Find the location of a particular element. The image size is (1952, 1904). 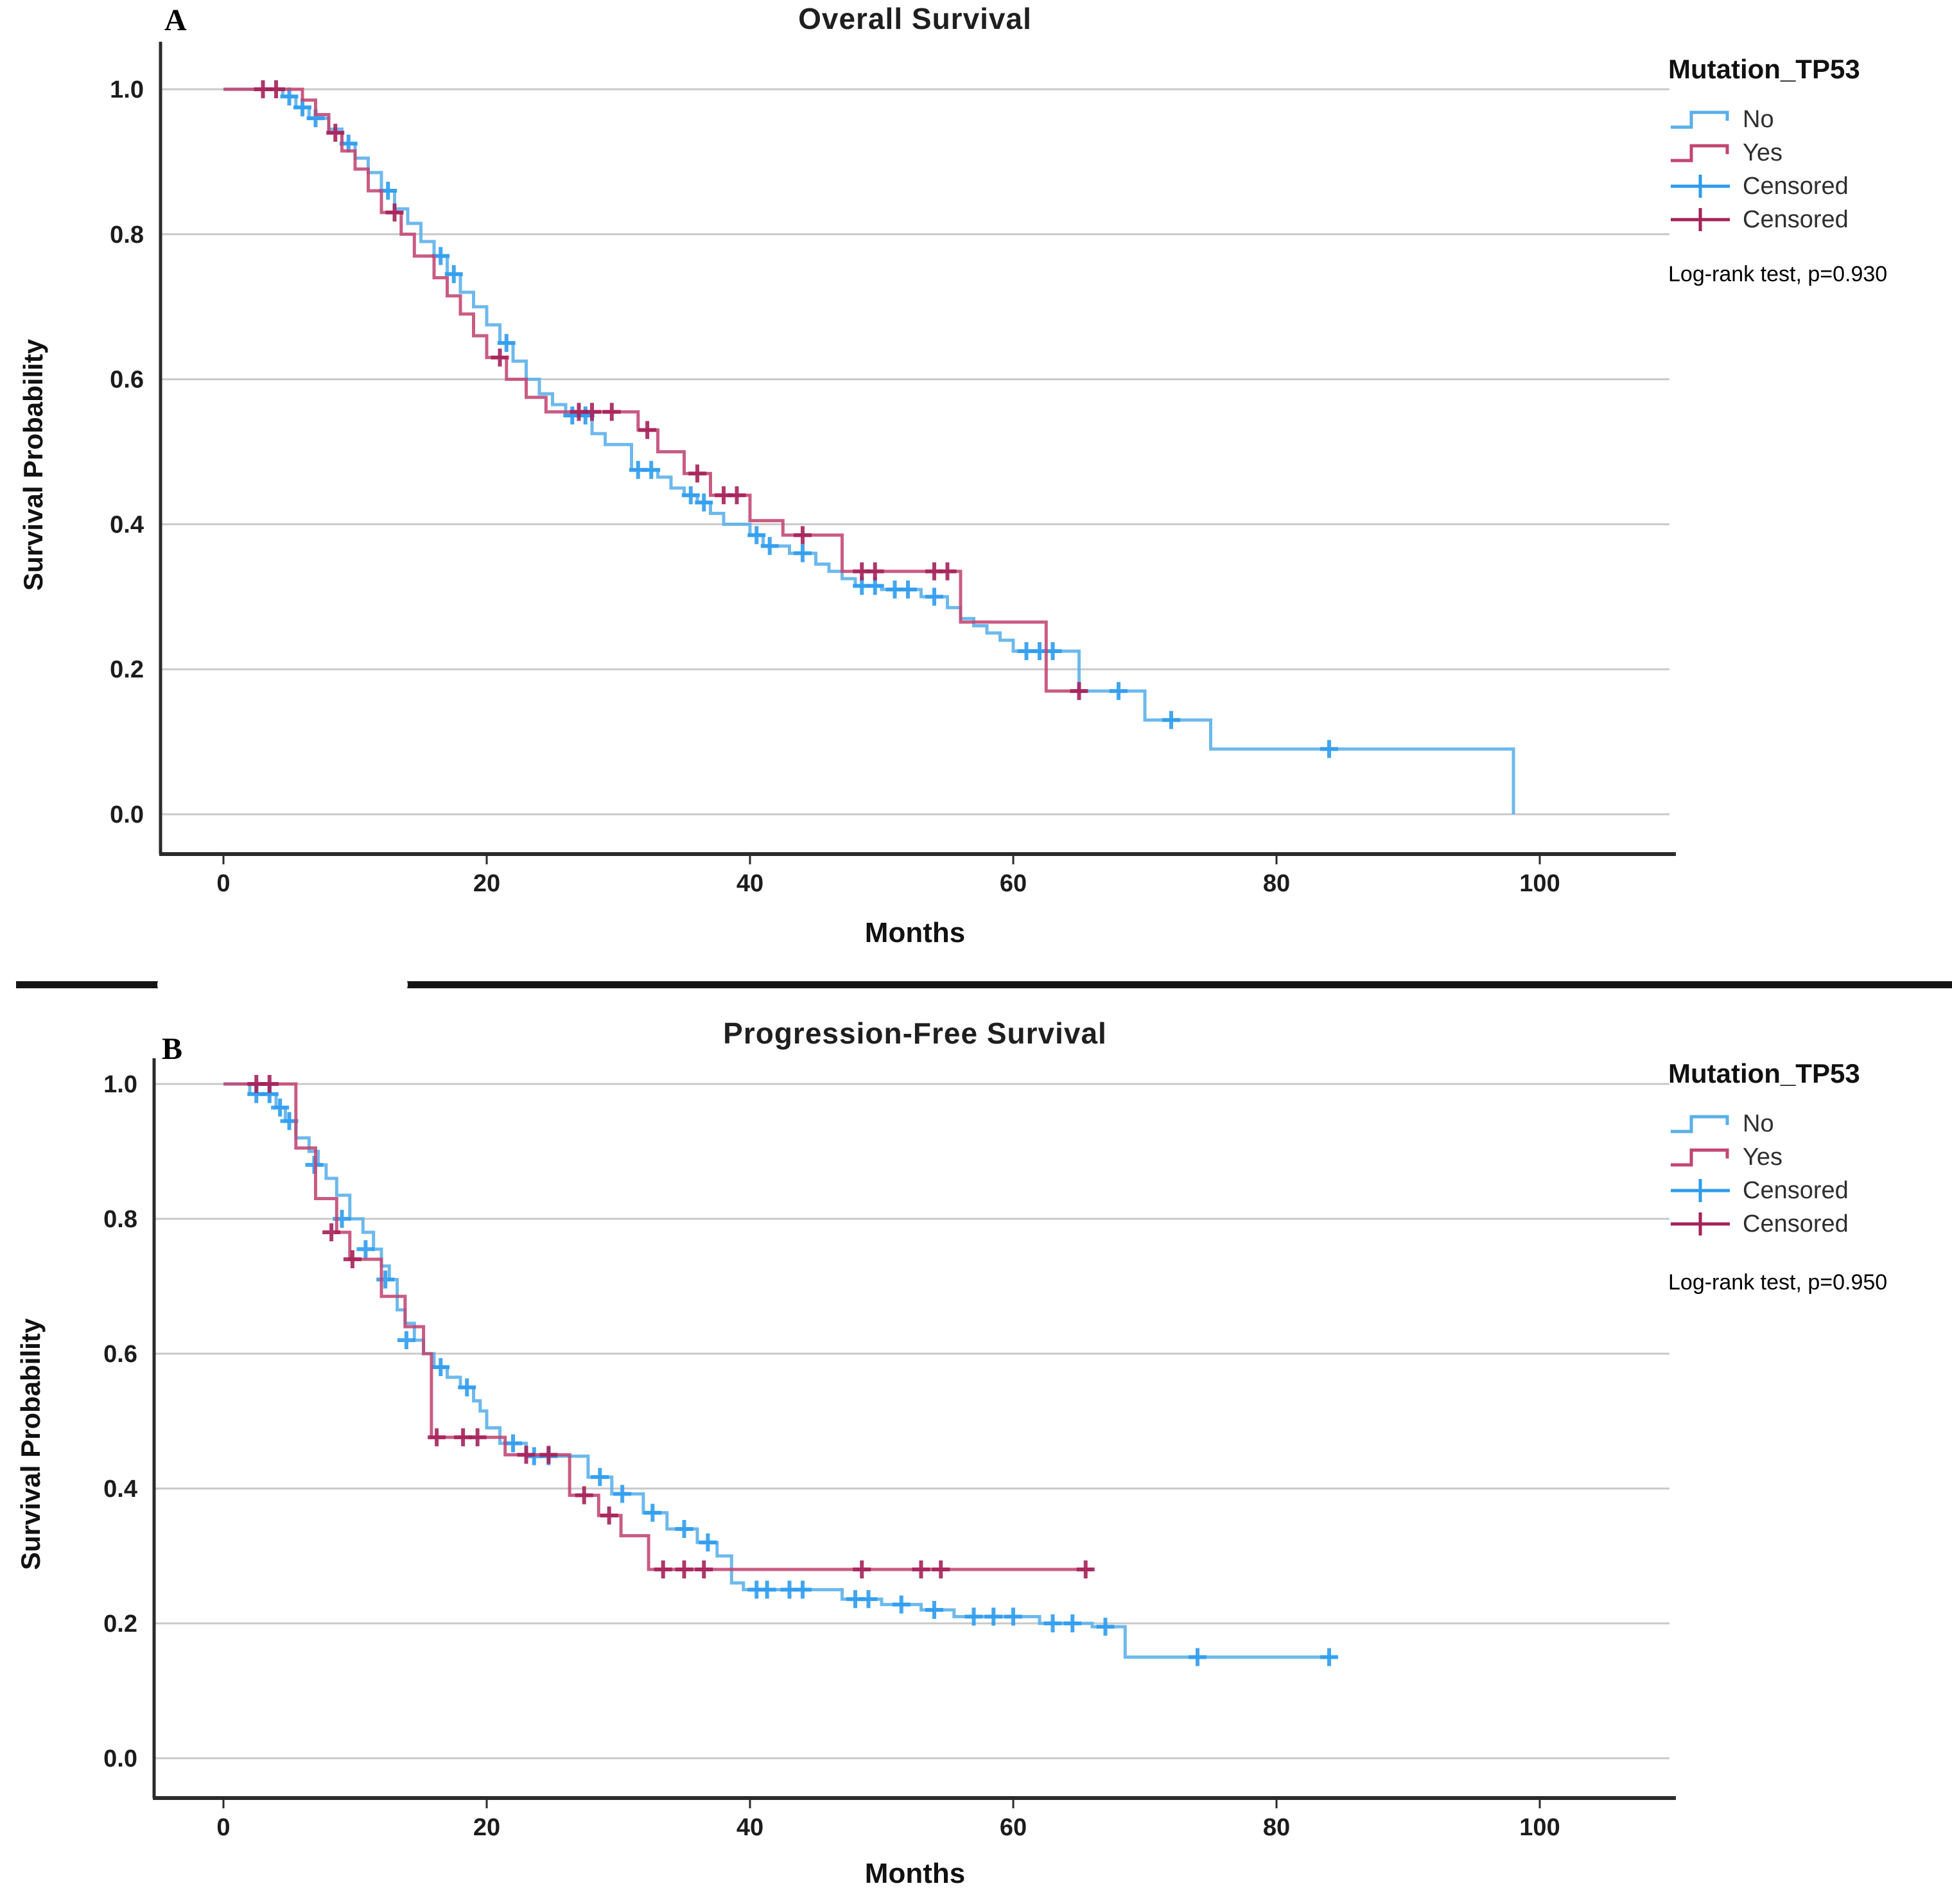

panel-a-legend-title: Mutation_TP53 is located at coordinates (1764, 69).